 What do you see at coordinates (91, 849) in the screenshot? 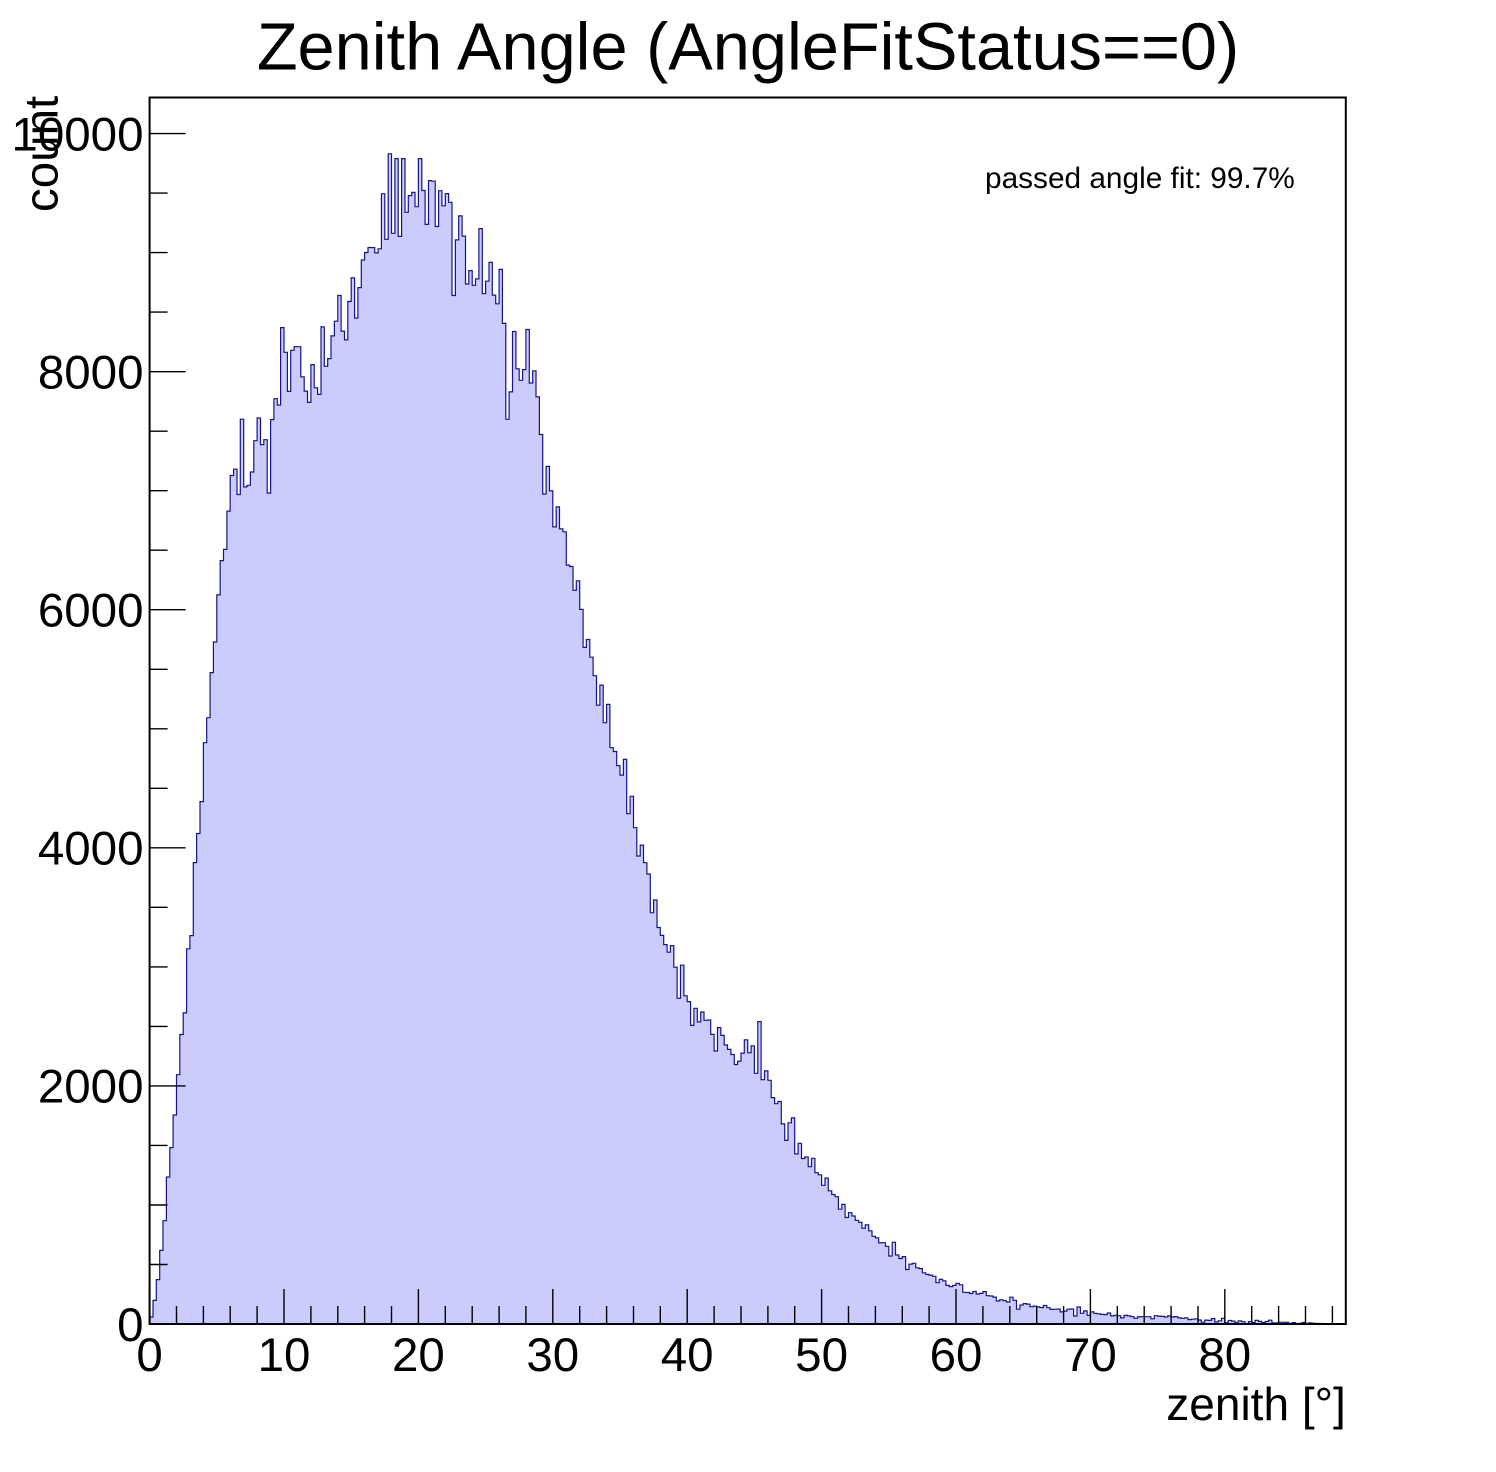
I see `svg-text: 4000` at bounding box center [91, 849].